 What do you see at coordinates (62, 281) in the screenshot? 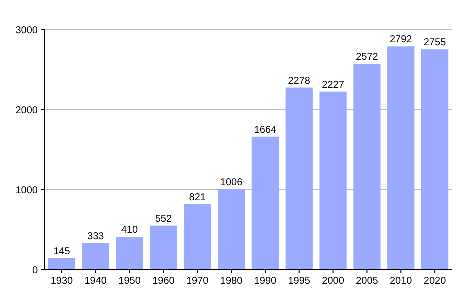
I see `x-tick-label: 1930` at bounding box center [62, 281].